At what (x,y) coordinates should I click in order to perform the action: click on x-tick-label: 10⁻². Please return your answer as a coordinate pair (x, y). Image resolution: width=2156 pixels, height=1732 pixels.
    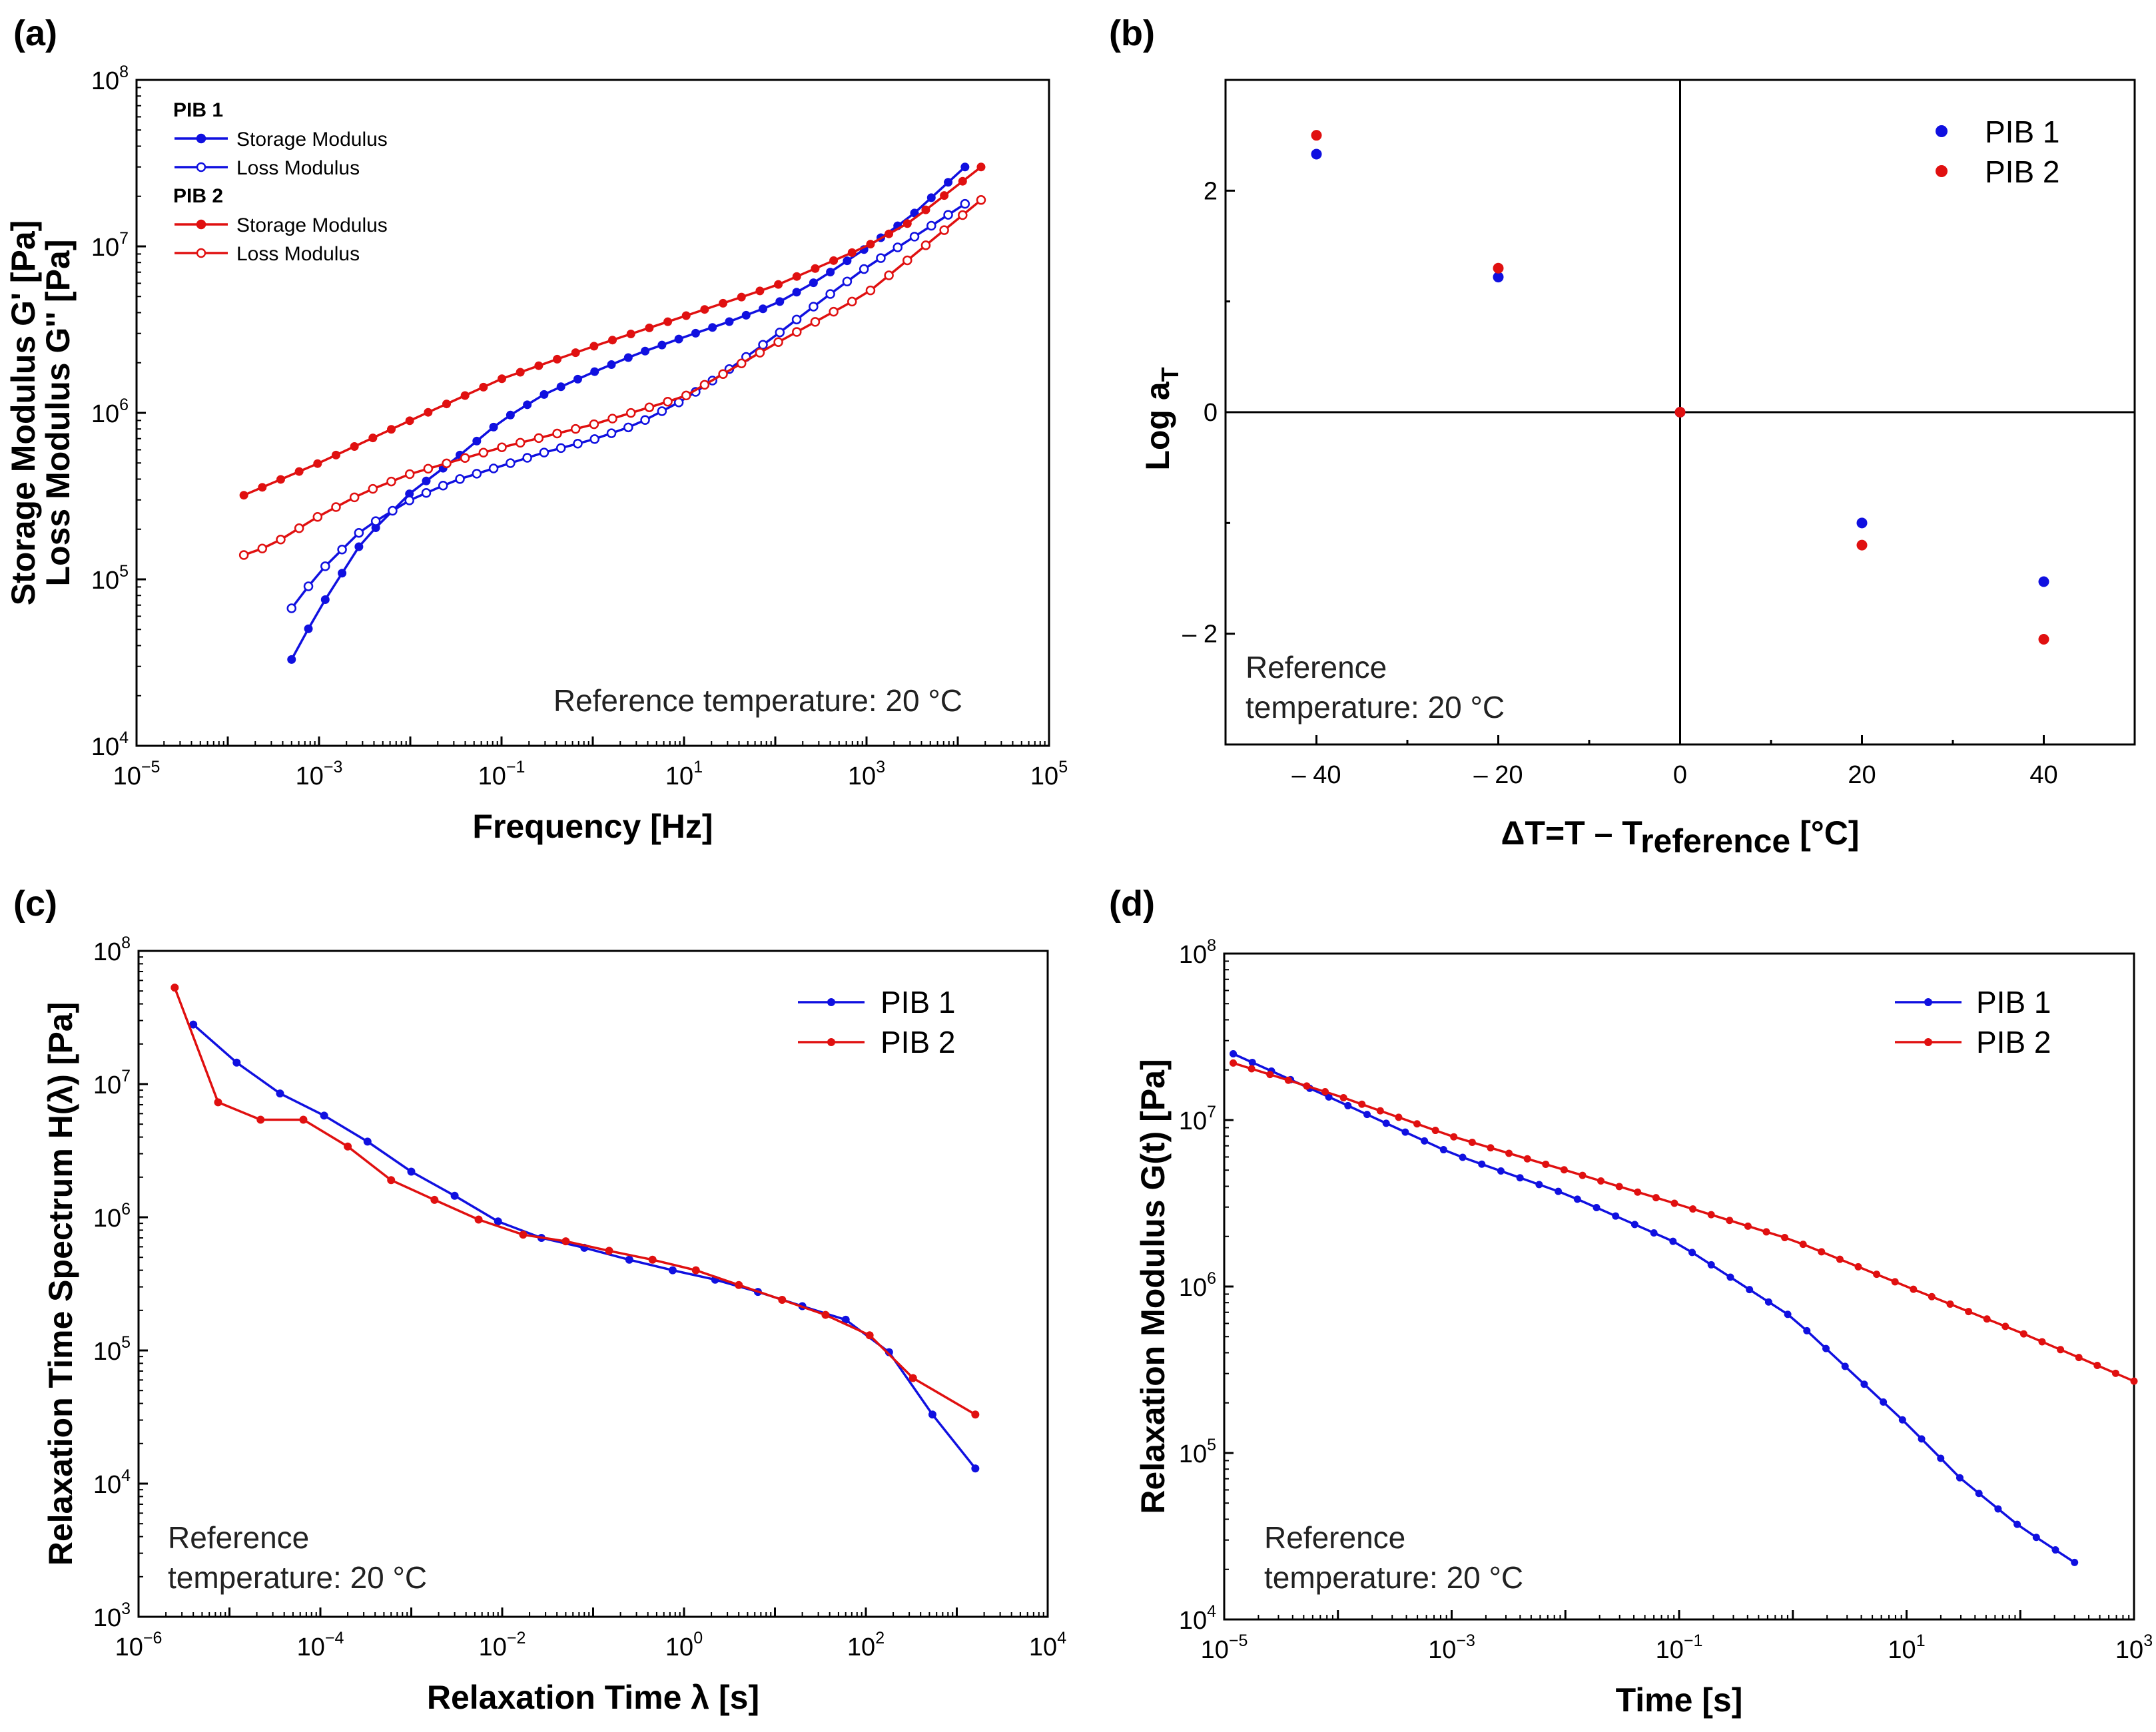
    Looking at the image, I should click on (502, 1645).